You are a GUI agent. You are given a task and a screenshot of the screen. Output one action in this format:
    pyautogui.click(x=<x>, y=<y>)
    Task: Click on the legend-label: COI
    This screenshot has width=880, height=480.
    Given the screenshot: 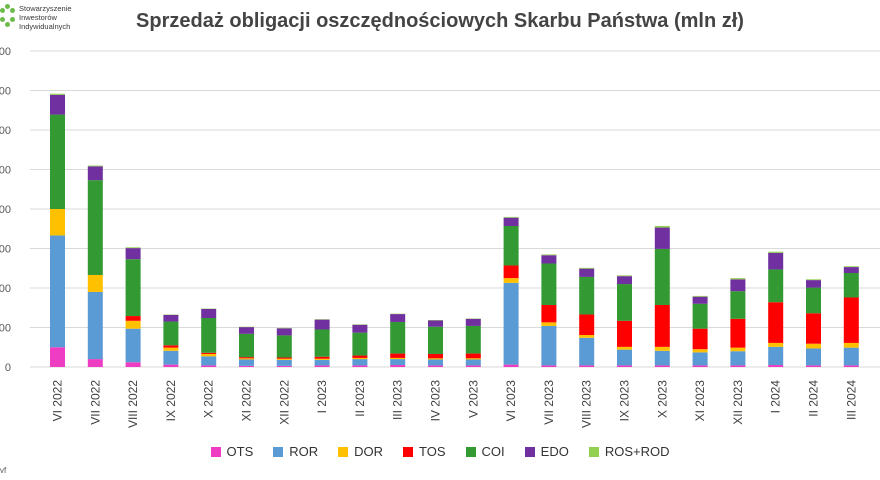 What is the action you would take?
    pyautogui.click(x=493, y=451)
    